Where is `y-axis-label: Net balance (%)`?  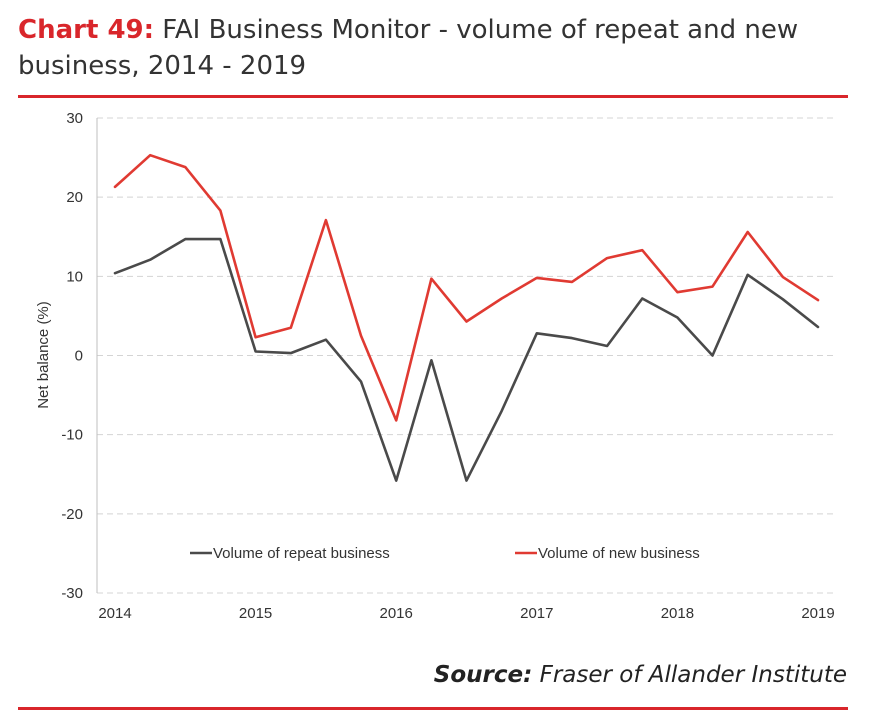 y-axis-label: Net balance (%) is located at coordinates (43, 355).